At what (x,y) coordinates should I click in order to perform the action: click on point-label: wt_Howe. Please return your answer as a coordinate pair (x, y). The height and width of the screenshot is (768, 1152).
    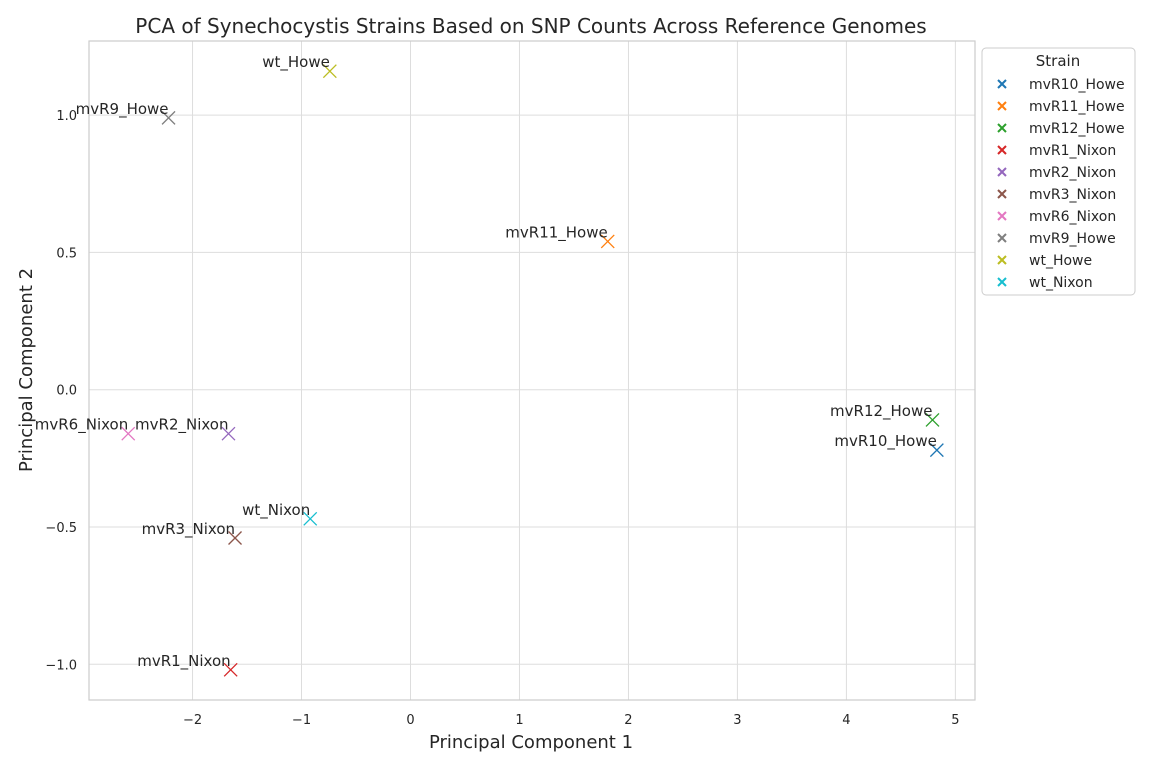
    Looking at the image, I should click on (296, 62).